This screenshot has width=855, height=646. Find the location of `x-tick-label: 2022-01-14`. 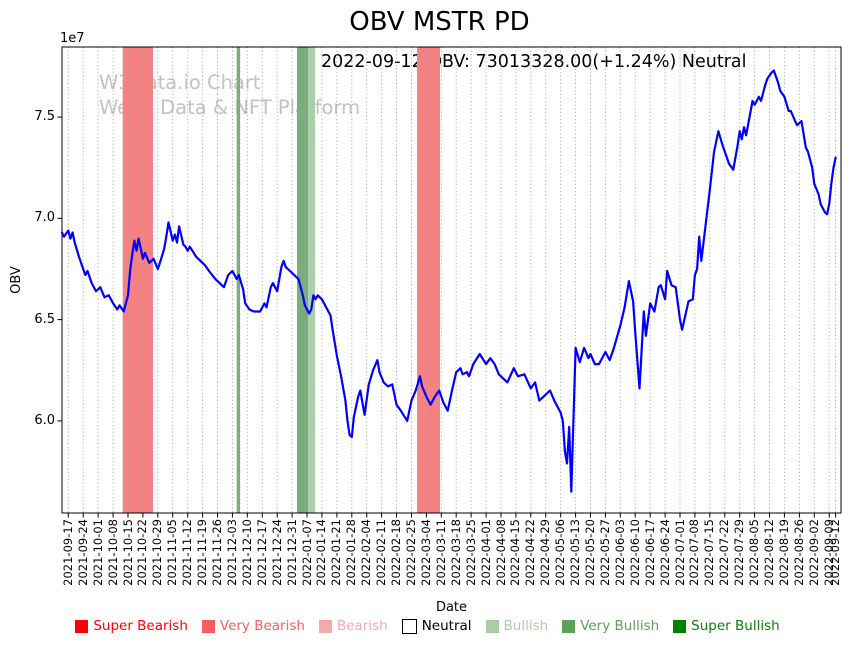

x-tick-label: 2022-01-14 is located at coordinates (321, 552).